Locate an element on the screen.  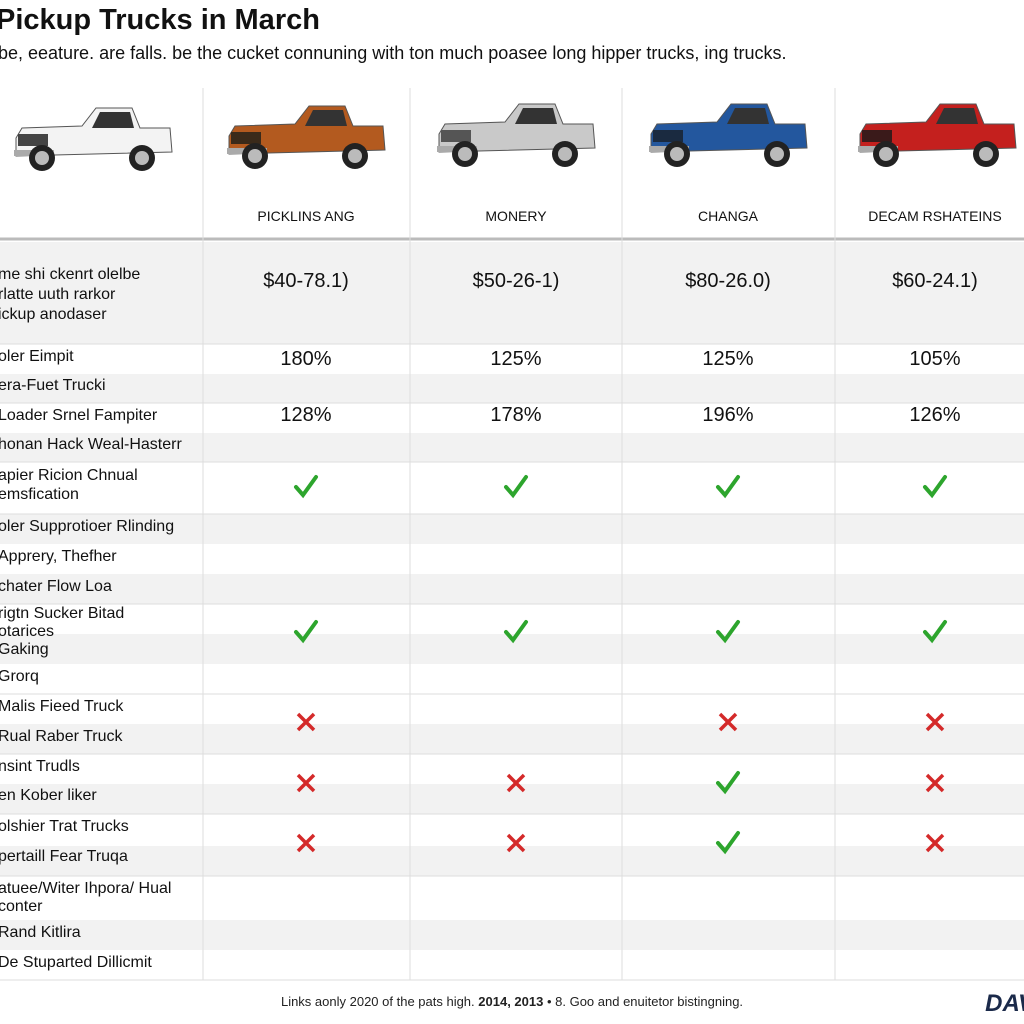
cell-value: 180% is located at coordinates (306, 359).